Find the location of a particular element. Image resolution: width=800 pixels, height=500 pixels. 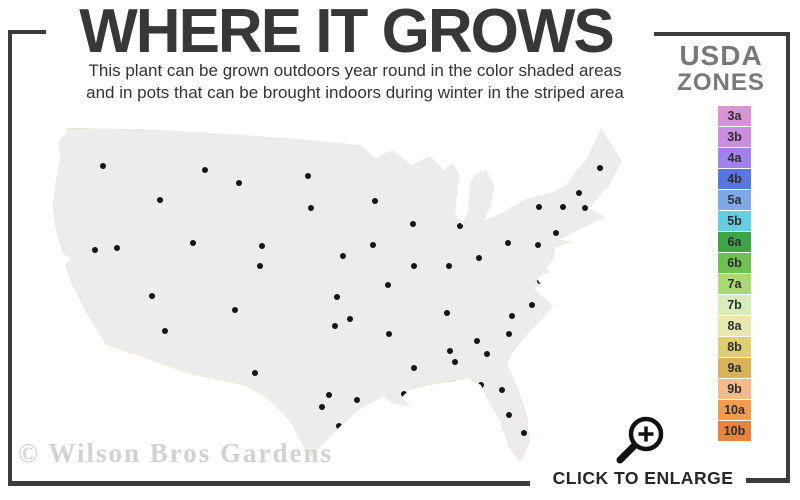

zone-swatch-5b: 5b is located at coordinates (734, 221).